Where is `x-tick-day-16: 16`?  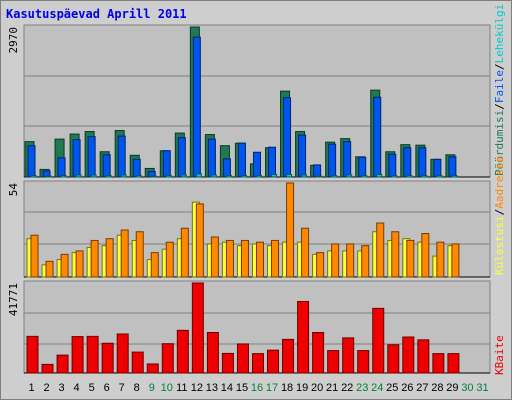
x-tick-day-16: 16 is located at coordinates (257, 388).